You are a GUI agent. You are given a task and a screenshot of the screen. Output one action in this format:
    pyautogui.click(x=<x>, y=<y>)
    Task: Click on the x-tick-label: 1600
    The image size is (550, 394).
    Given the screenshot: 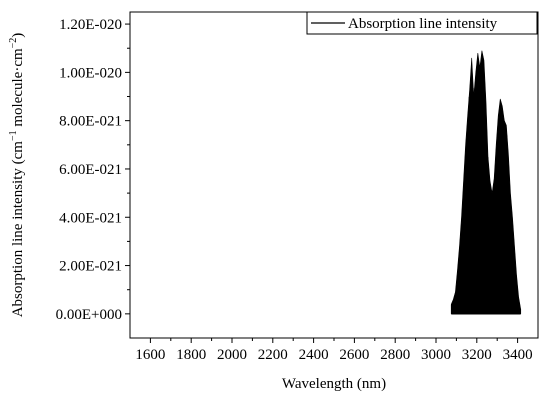 What is the action you would take?
    pyautogui.click(x=150, y=355)
    